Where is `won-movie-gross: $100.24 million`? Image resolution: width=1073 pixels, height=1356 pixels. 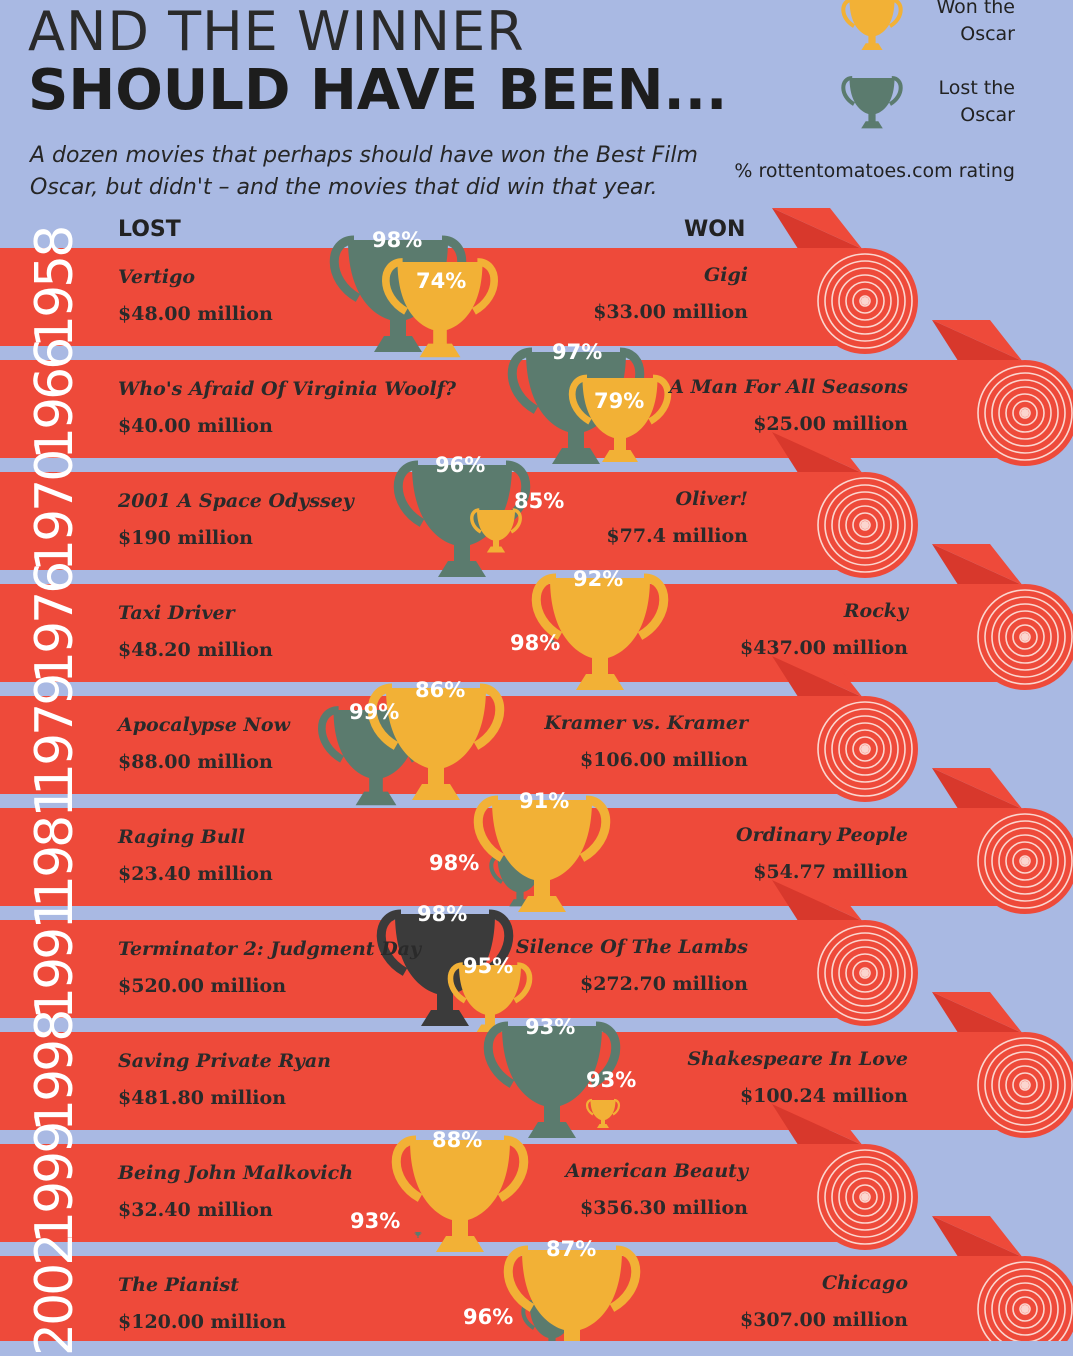
won-movie-gross: $100.24 million is located at coordinates (823, 1096).